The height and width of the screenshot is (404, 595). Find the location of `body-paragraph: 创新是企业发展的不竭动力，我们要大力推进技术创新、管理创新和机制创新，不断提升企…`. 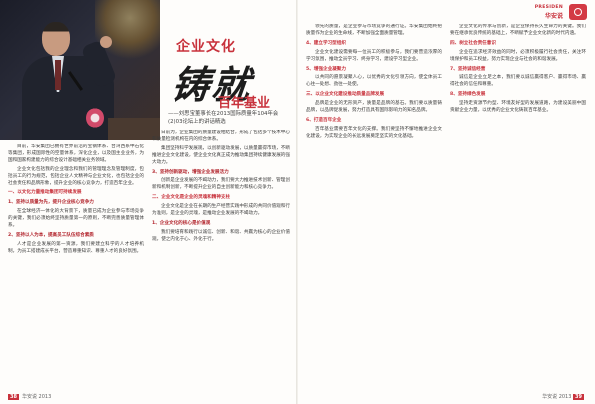

body-paragraph: 创新是企业发展的不竭动力，我们要大力推进技术创新、管理创新和机制创新，不断提升企… is located at coordinates (221, 184).